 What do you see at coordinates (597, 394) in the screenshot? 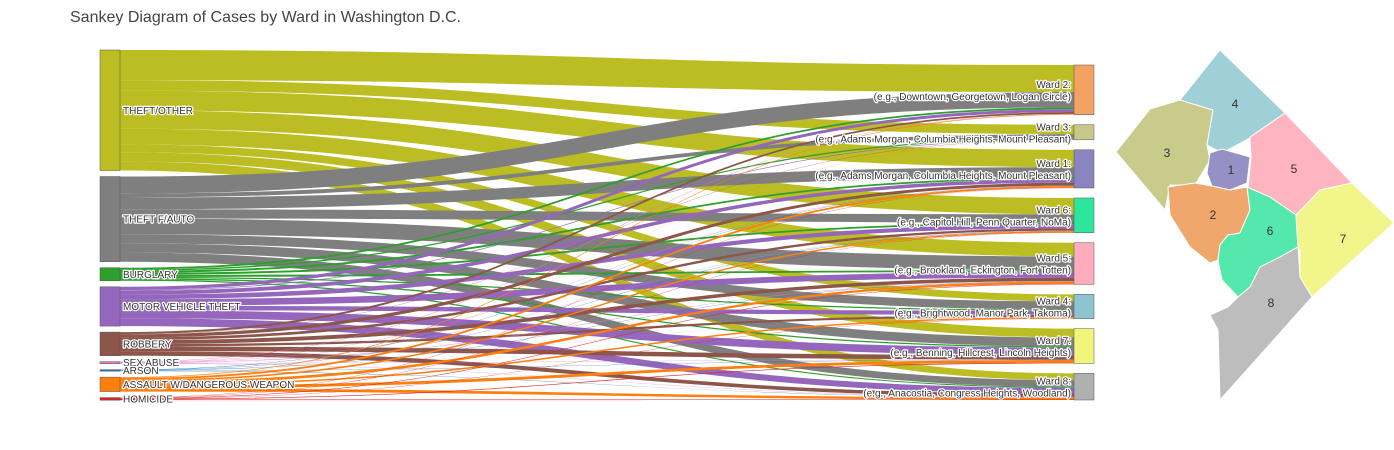
I see `link-assault-w8` at bounding box center [597, 394].